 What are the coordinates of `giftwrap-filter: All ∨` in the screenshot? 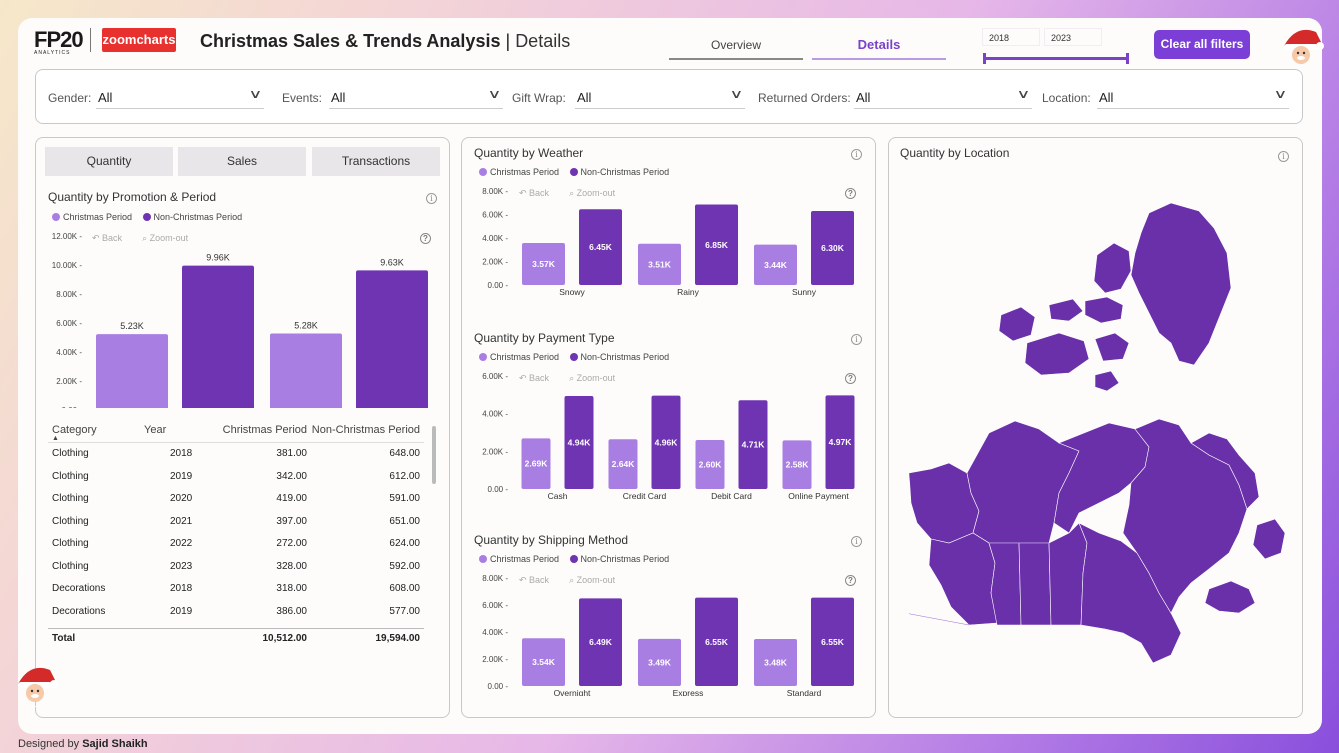 It's located at (660, 97).